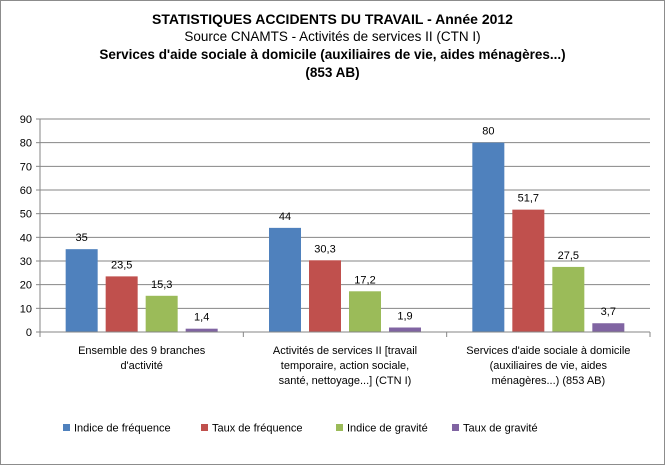 The width and height of the screenshot is (665, 465). What do you see at coordinates (26, 238) in the screenshot?
I see `y-tick-label: 40` at bounding box center [26, 238].